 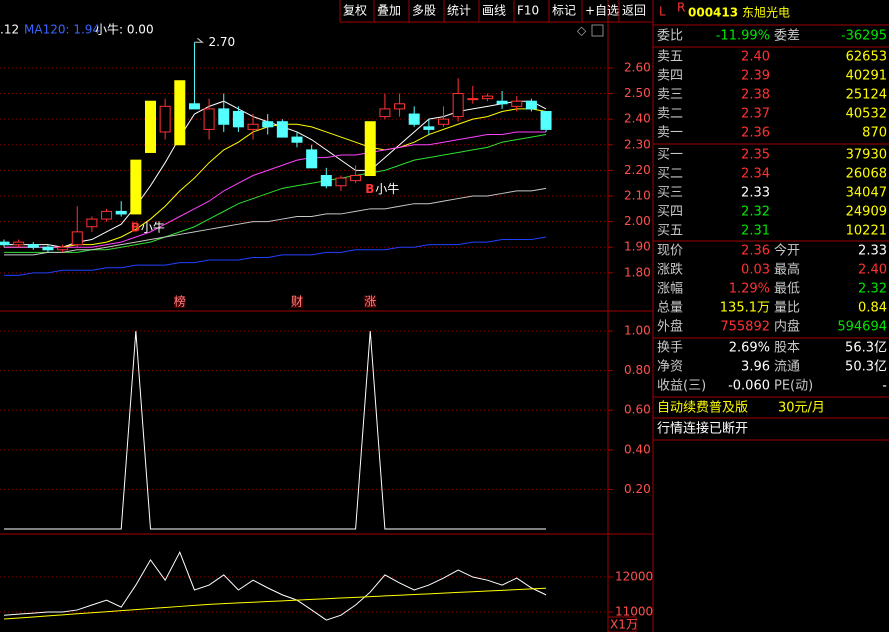 I want to click on order-volume: 40532, so click(x=866, y=114).